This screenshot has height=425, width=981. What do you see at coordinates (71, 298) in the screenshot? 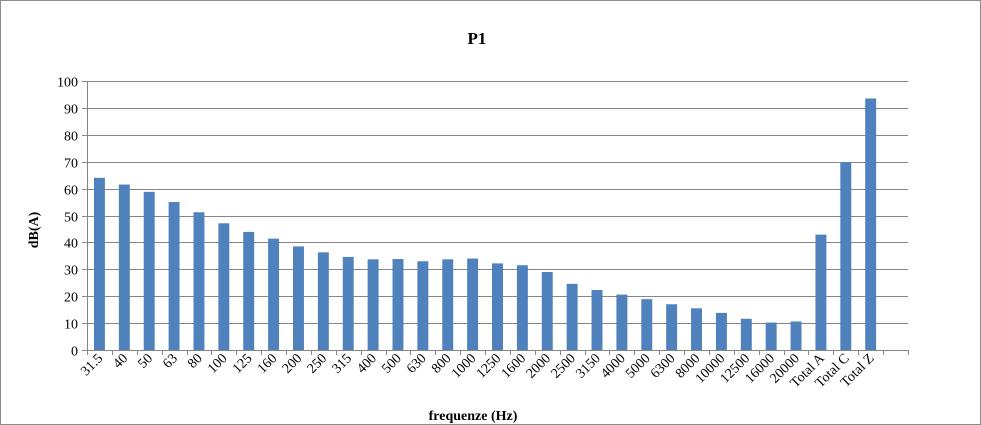
I see `y-tick-label: 20` at bounding box center [71, 298].